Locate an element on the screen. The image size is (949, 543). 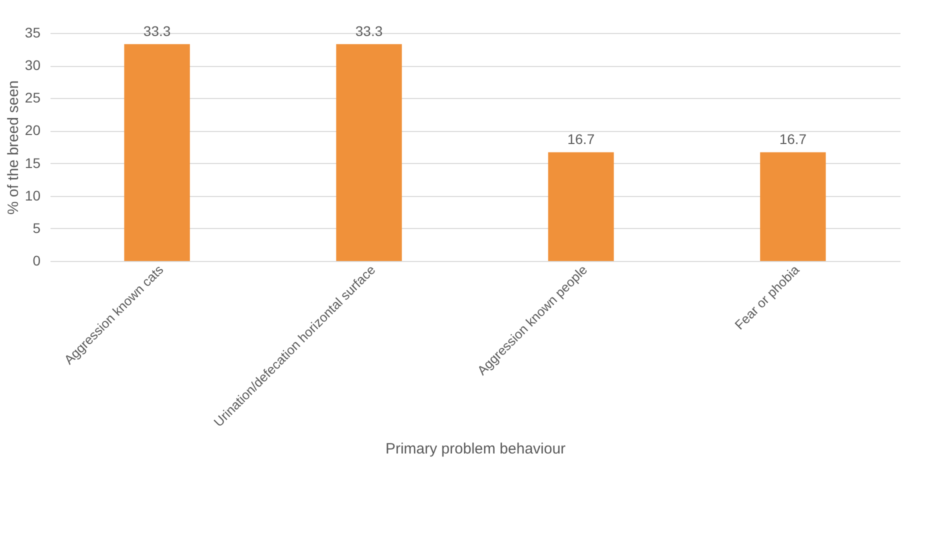
y-axis-title: % of the breed seen is located at coordinates (13, 147).